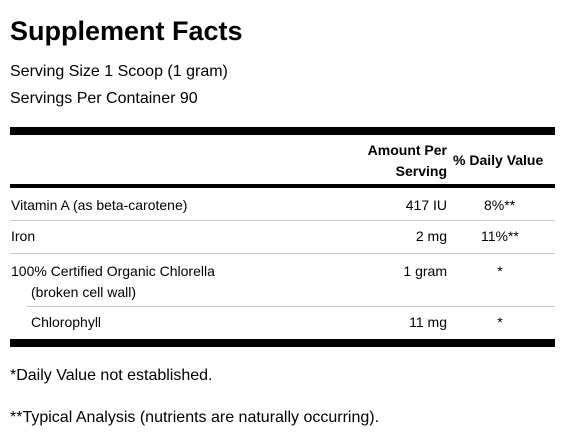 The width and height of the screenshot is (561, 445). Describe the element at coordinates (282, 131) in the screenshot. I see `top-thick-divider` at that location.